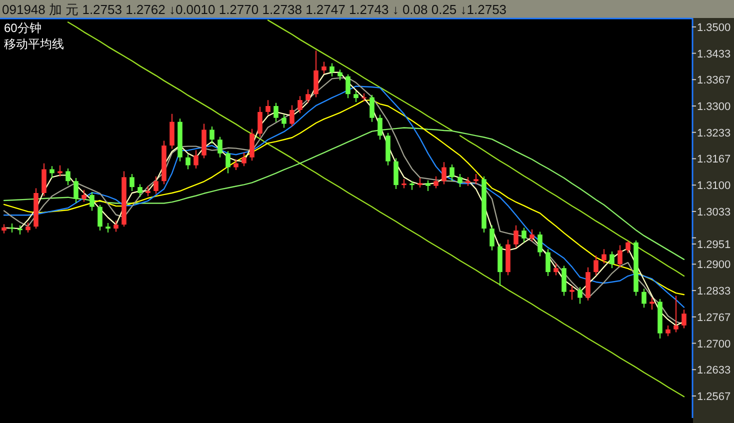  What do you see at coordinates (714, 28) in the screenshot?
I see `y-tick-label: 1.3500` at bounding box center [714, 28].